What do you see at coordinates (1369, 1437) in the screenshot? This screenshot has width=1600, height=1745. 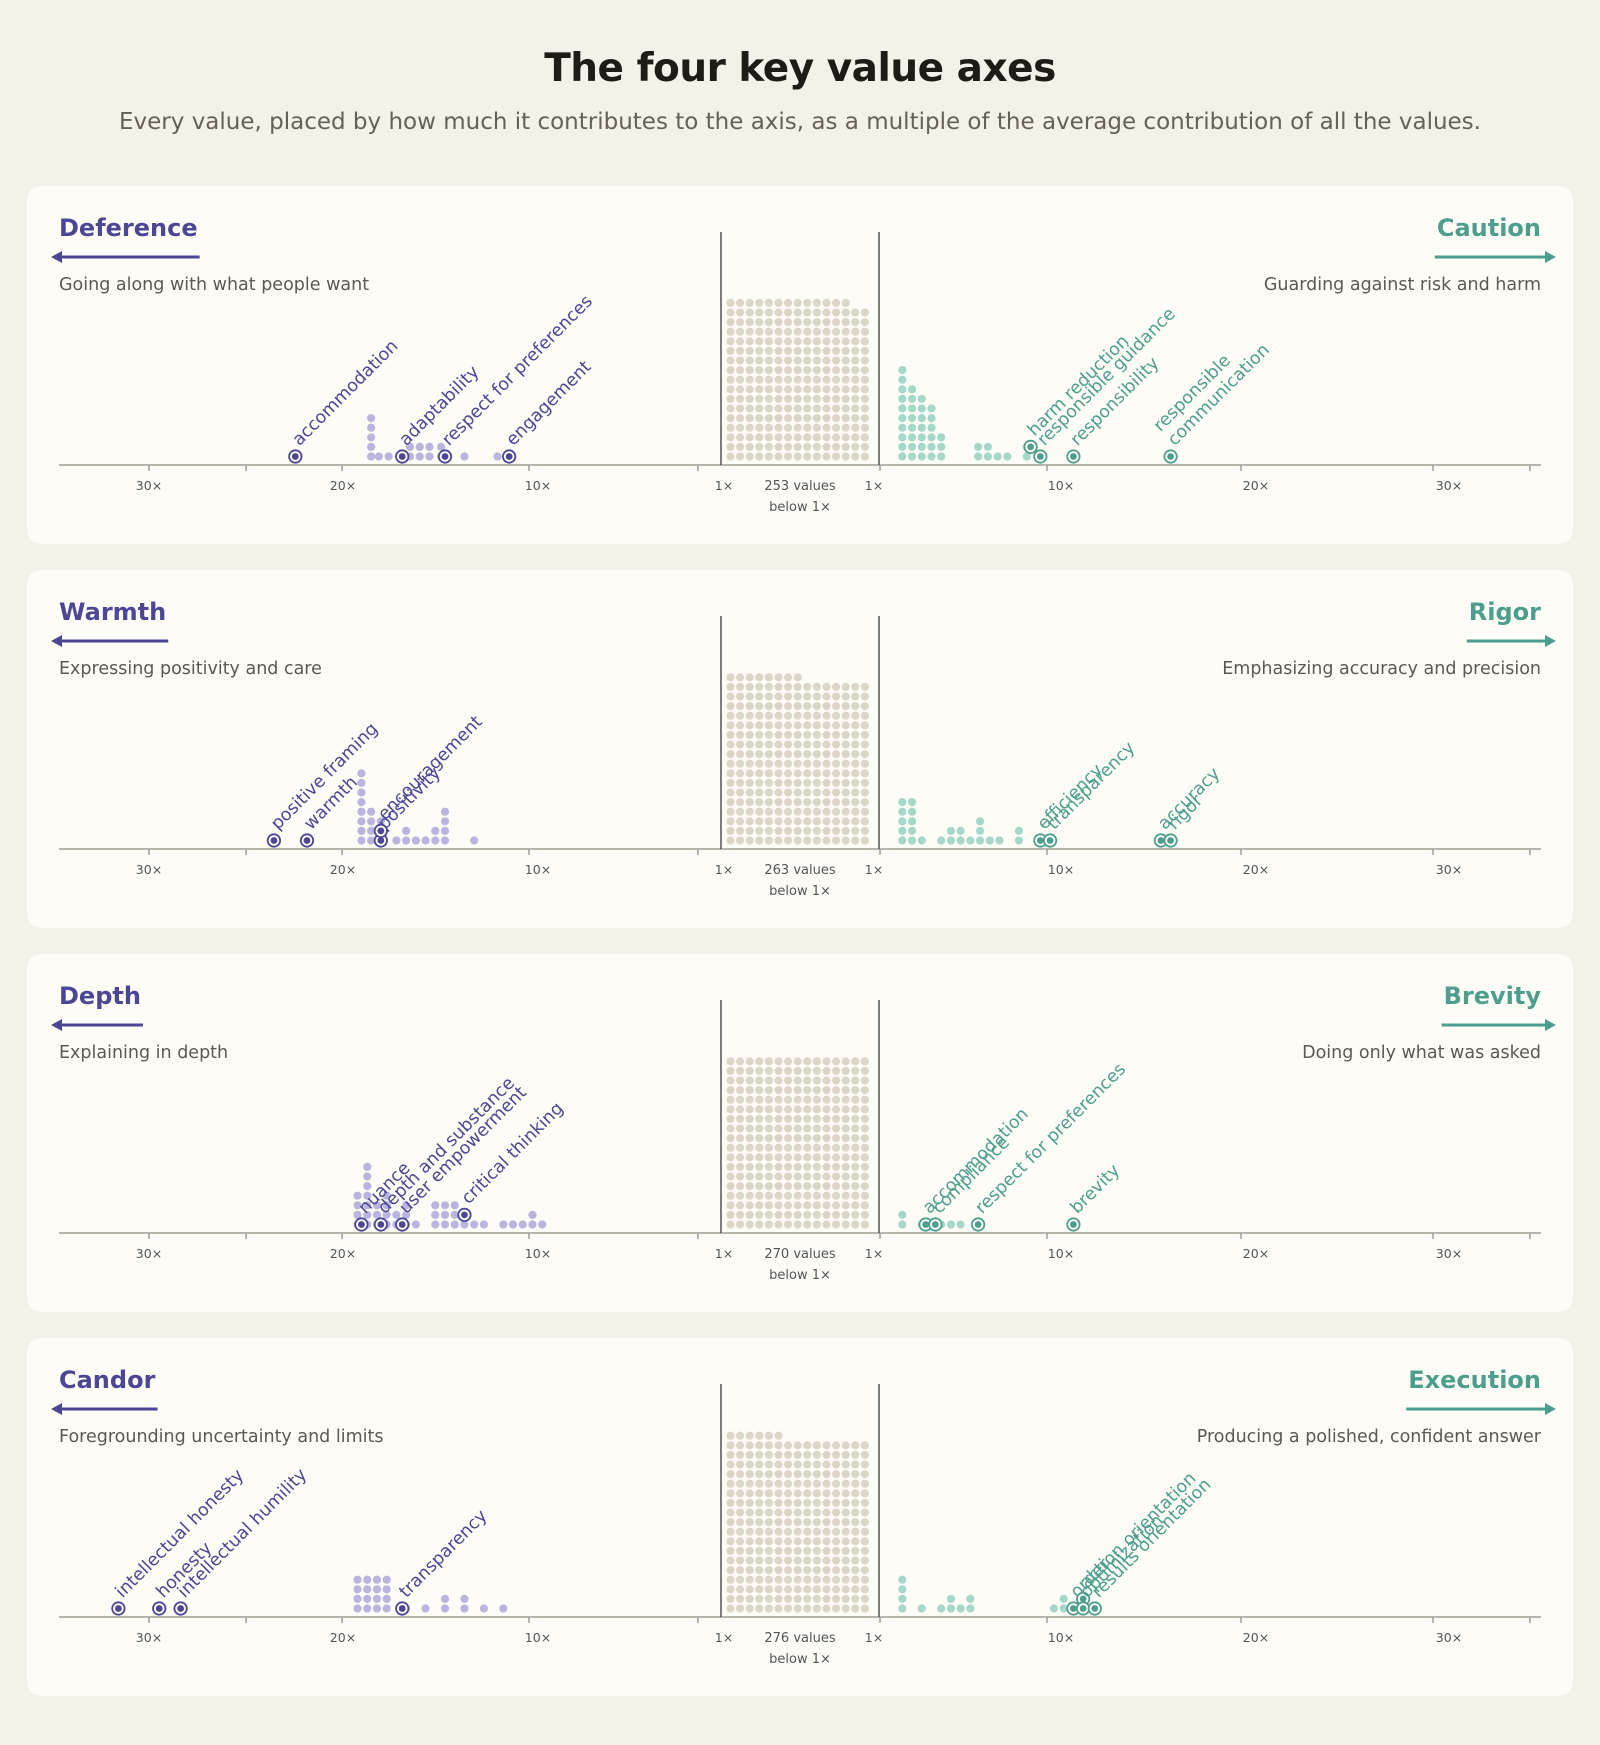 I see `right-value-description: Producing a polished, confident answer` at bounding box center [1369, 1437].